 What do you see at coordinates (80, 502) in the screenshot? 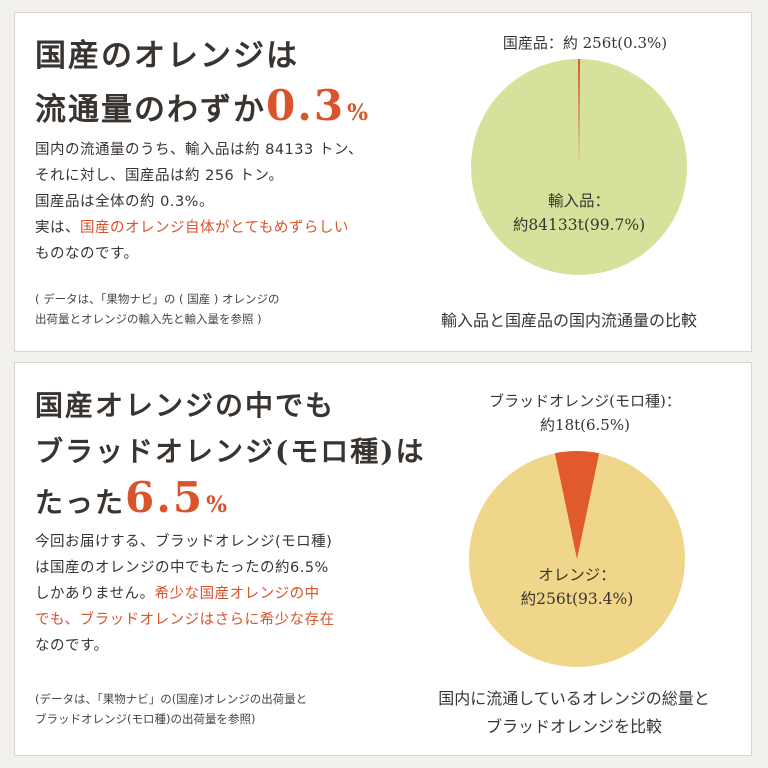
I see `panel2-title-line3-text: たった` at bounding box center [80, 502].